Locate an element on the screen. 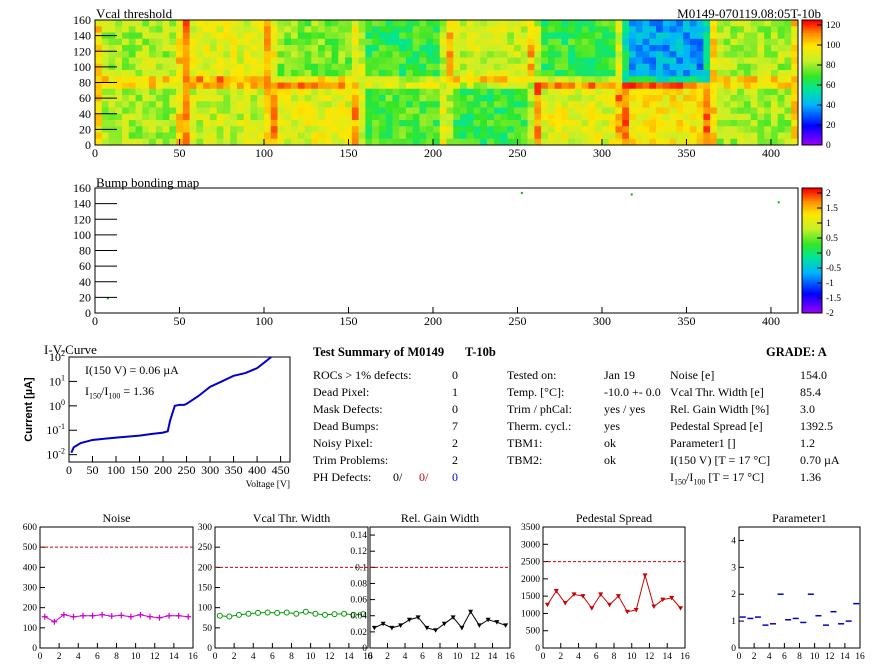 The width and height of the screenshot is (896, 672). pedestal-spread-x-tick-label: 16 is located at coordinates (685, 657).